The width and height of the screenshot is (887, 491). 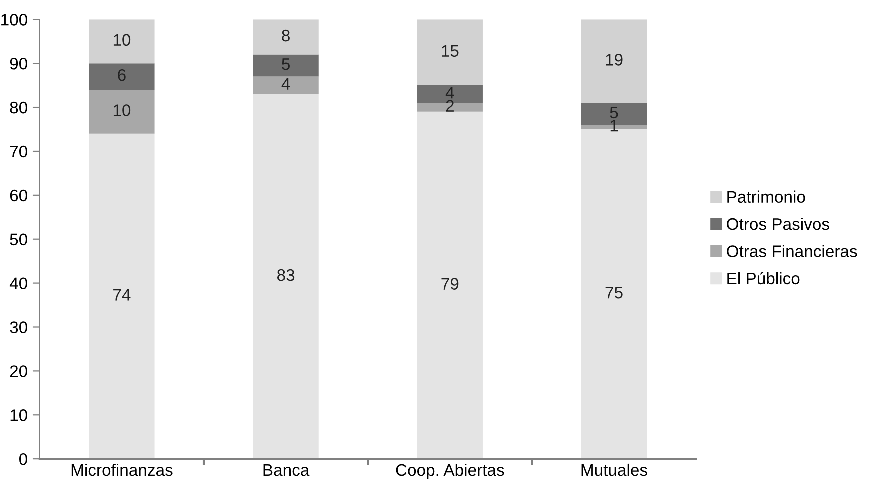 I want to click on legend-label: Otras Financieras, so click(x=792, y=251).